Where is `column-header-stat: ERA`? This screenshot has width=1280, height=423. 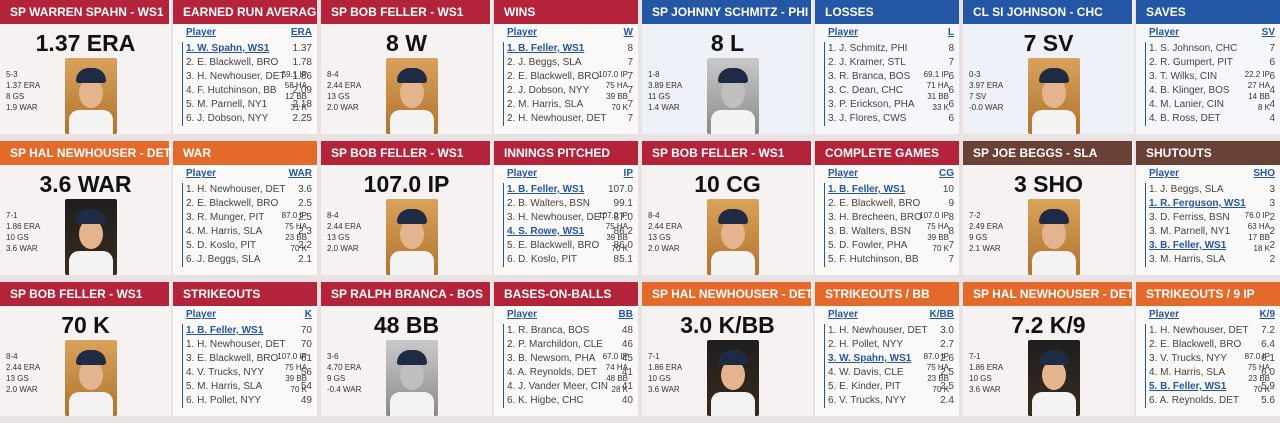
column-header-stat: ERA is located at coordinates (301, 32).